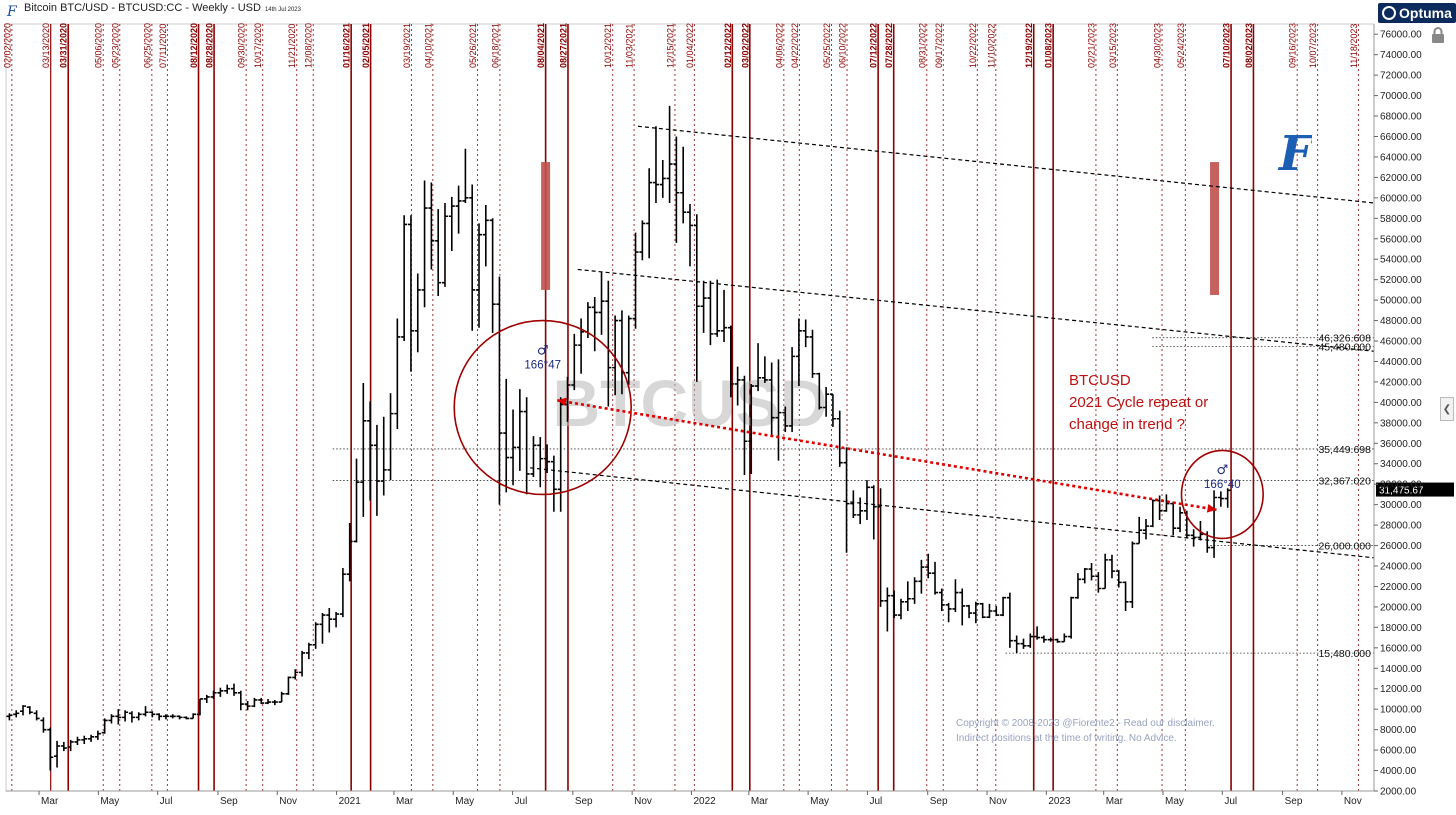 This screenshot has height=815, width=1456. Describe the element at coordinates (1401, 546) in the screenshot. I see `price-tick-label: 26000.00` at that location.